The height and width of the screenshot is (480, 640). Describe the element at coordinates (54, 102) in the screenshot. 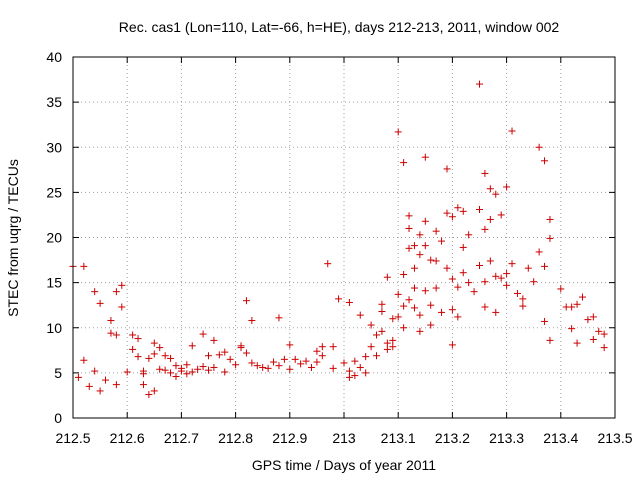

I see `y-tick-label: 35` at that location.